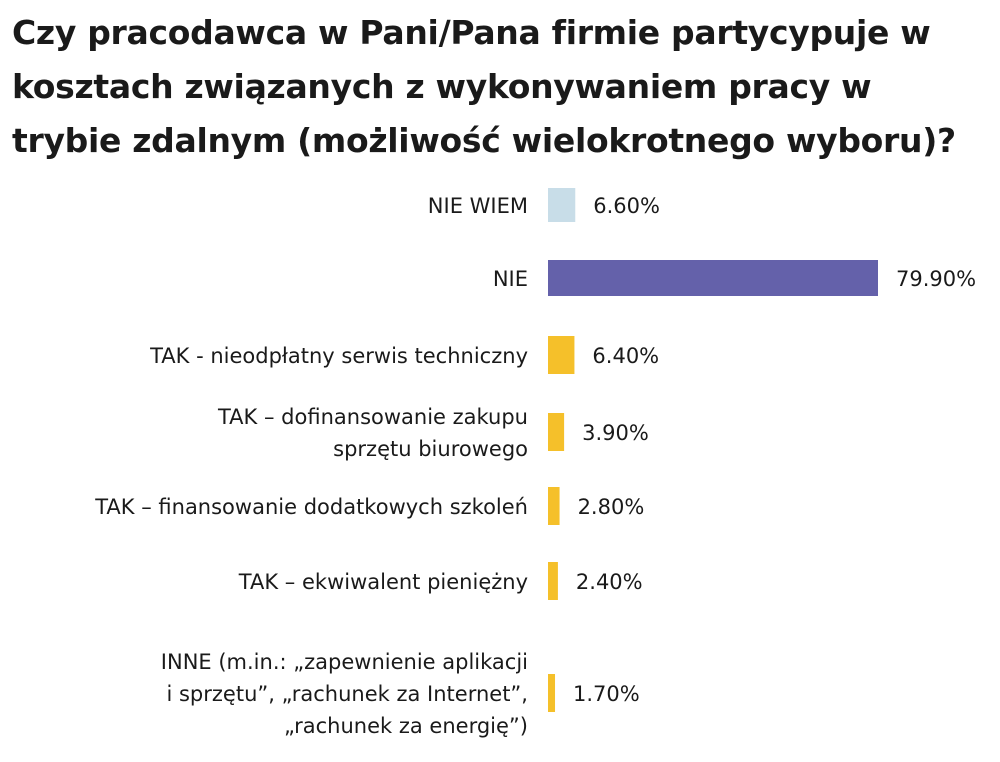 The height and width of the screenshot is (762, 1000). I want to click on value-label-0: 6.60%, so click(626, 206).